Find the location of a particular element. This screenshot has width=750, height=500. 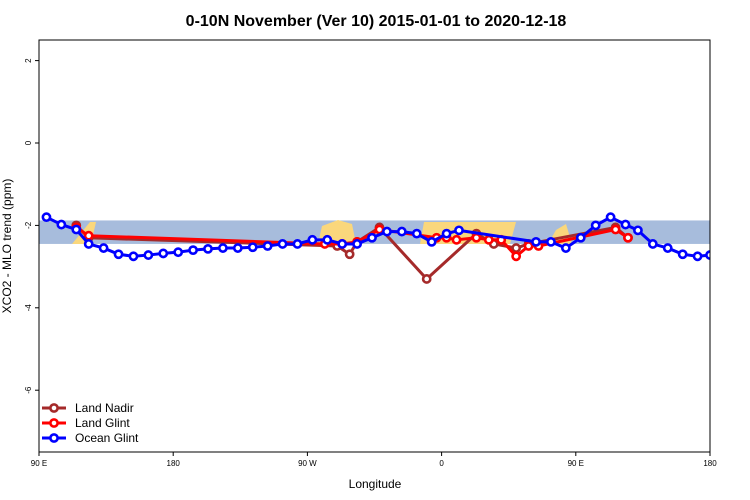

x-axis-label: Longitude is located at coordinates (375, 484).